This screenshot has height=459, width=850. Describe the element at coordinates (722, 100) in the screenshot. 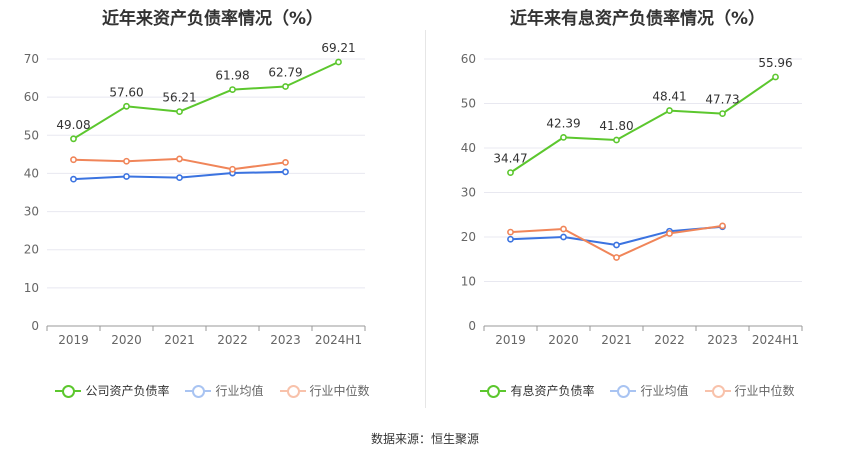

I see `data-label: 47.73` at that location.